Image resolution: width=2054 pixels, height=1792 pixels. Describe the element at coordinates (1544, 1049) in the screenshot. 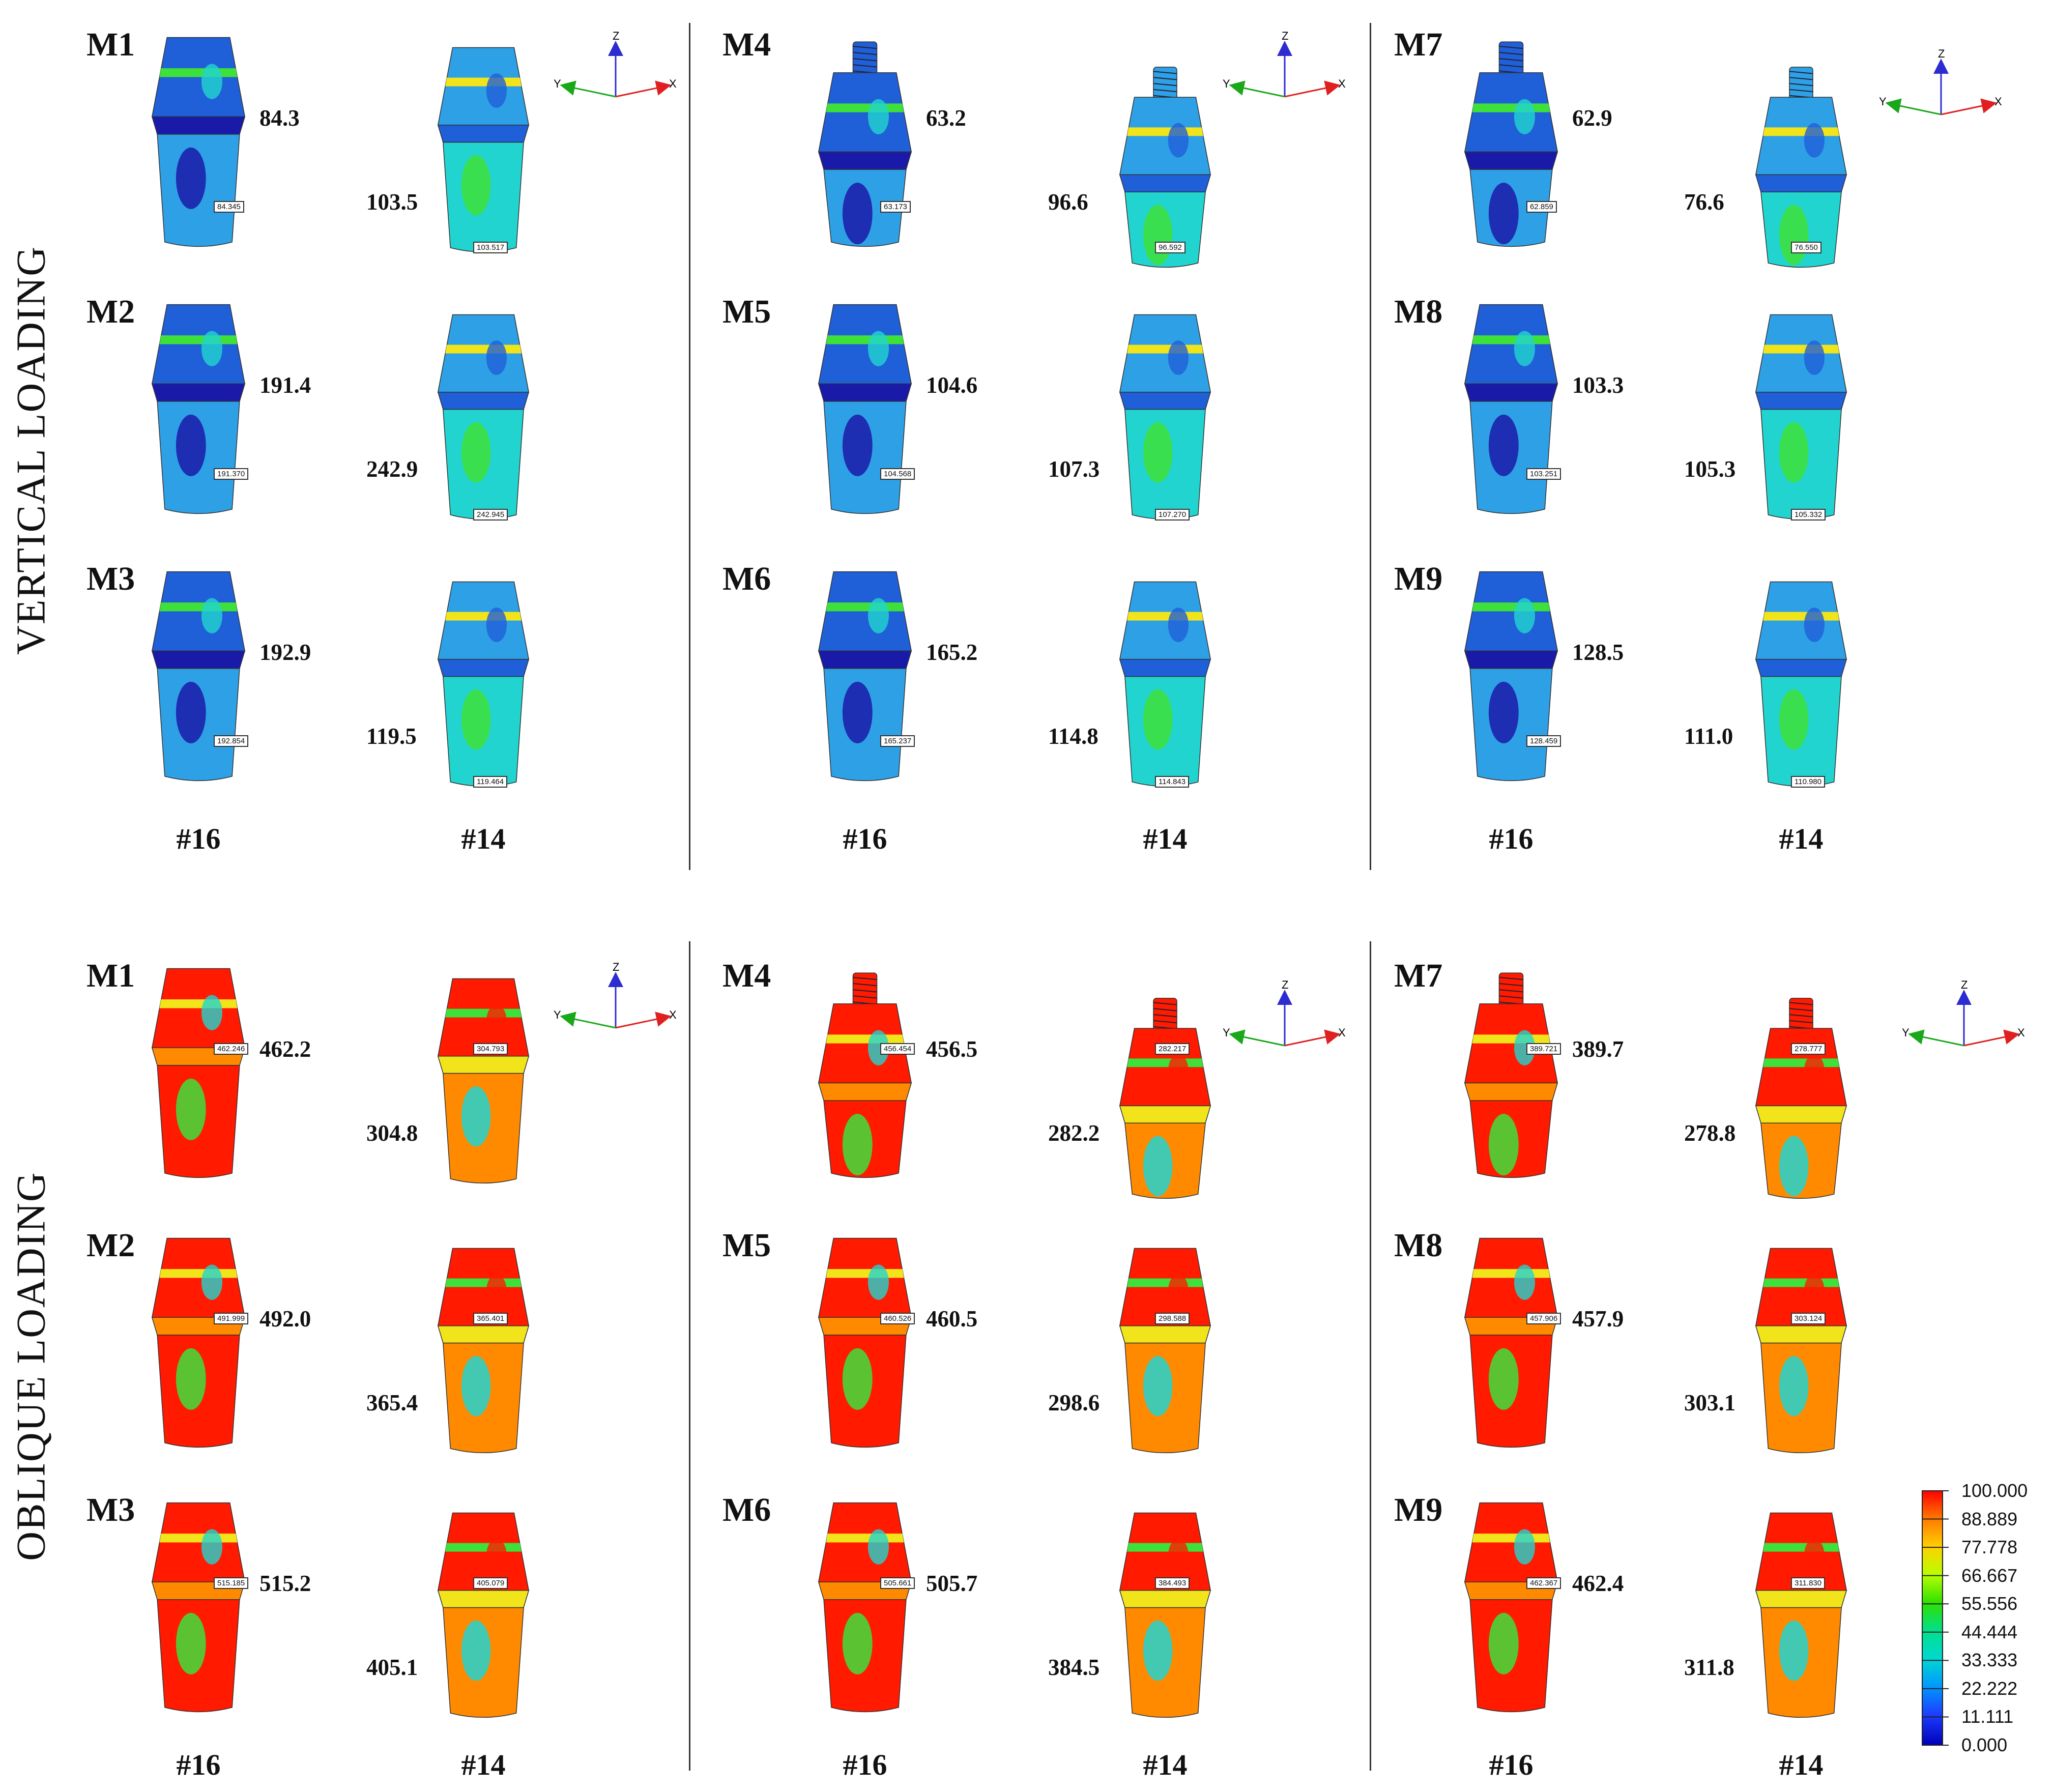

I see `oblique-m7-16-probe-tag: 389.721` at that location.